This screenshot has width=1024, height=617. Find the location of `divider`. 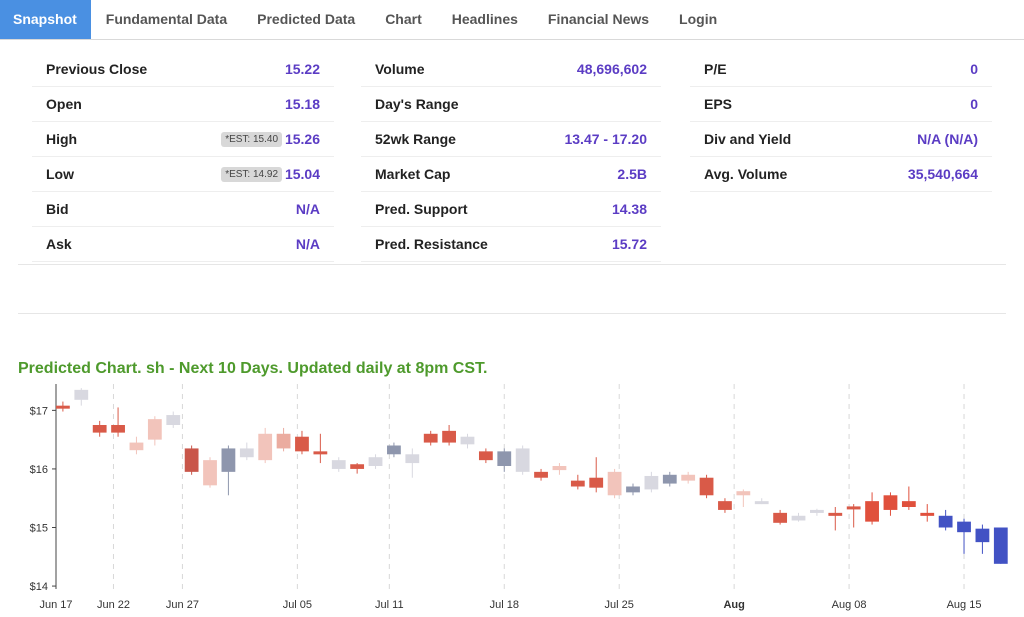

divider is located at coordinates (512, 264).